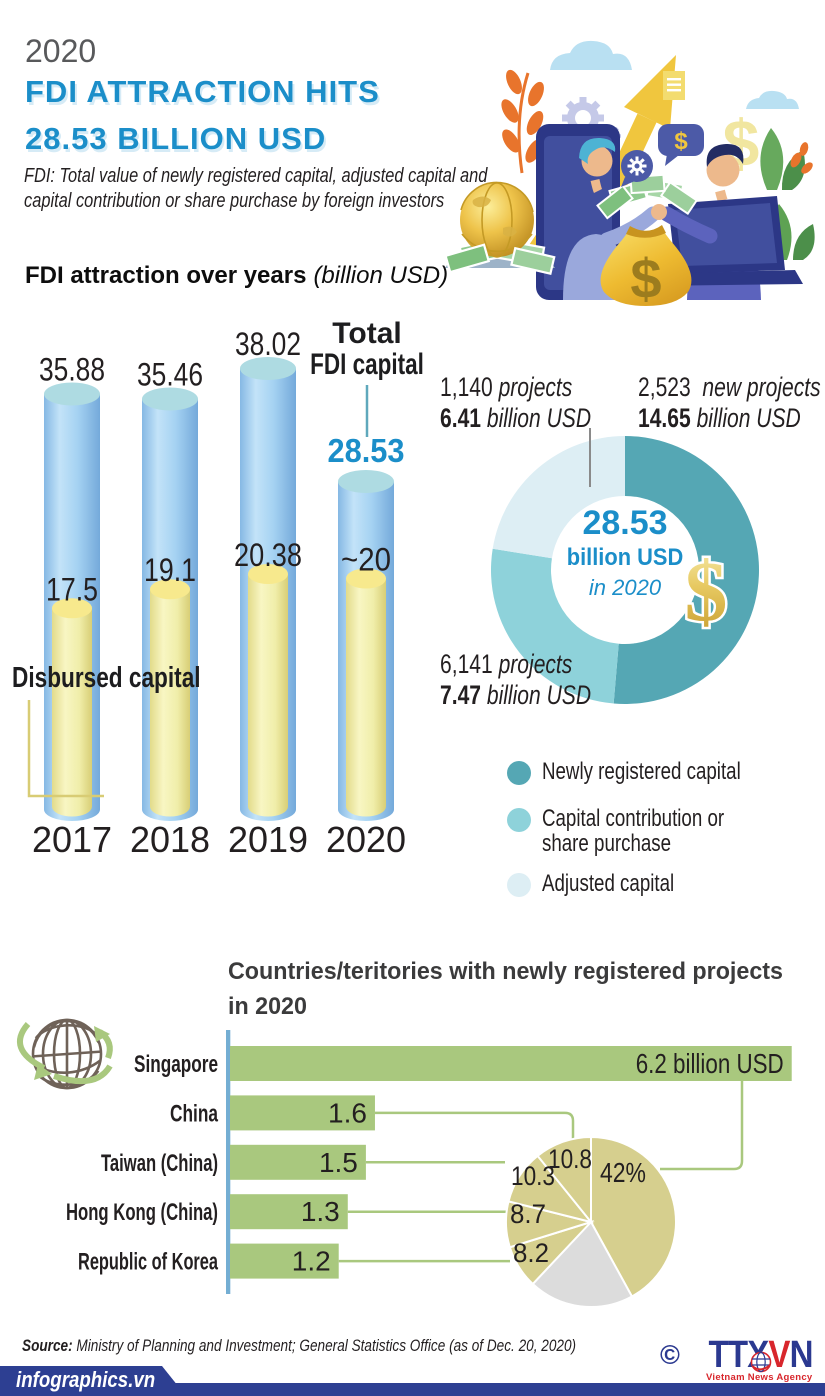 This screenshot has height=1396, width=825. Describe the element at coordinates (65, 1054) in the screenshot. I see `globe-icon` at that location.